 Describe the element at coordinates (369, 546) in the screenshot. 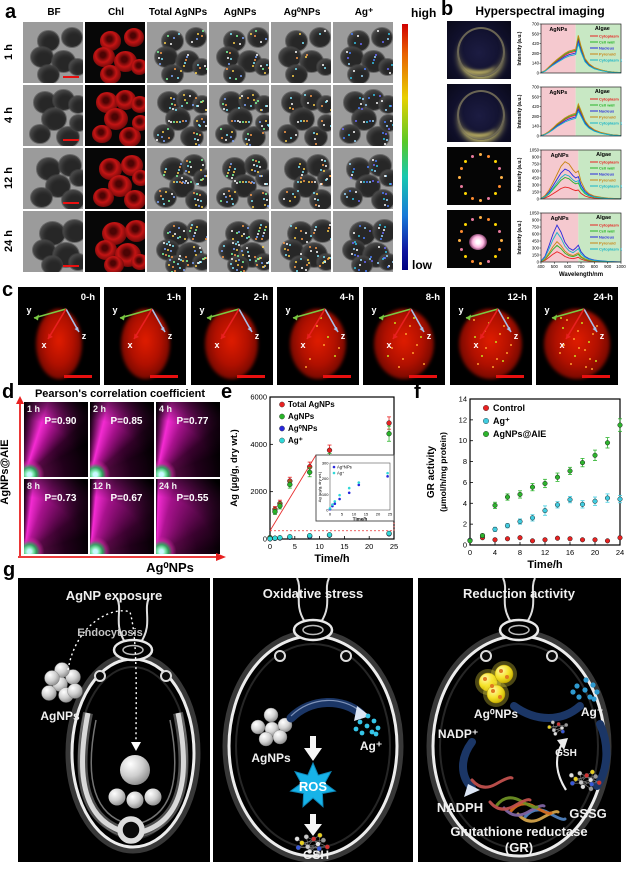

I see `x-tick: 20` at that location.